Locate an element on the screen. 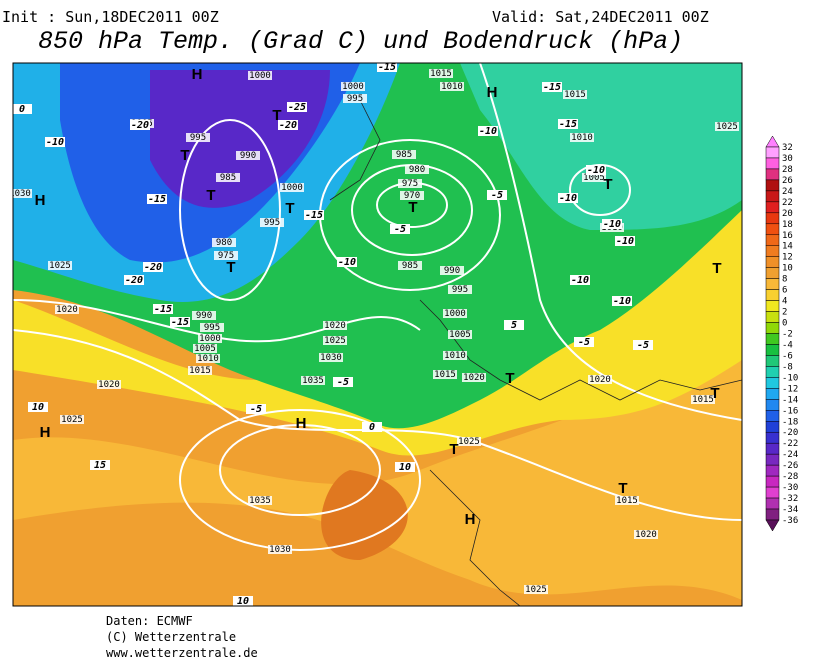  colorbar-label: -4 is located at coordinates (787, 345).